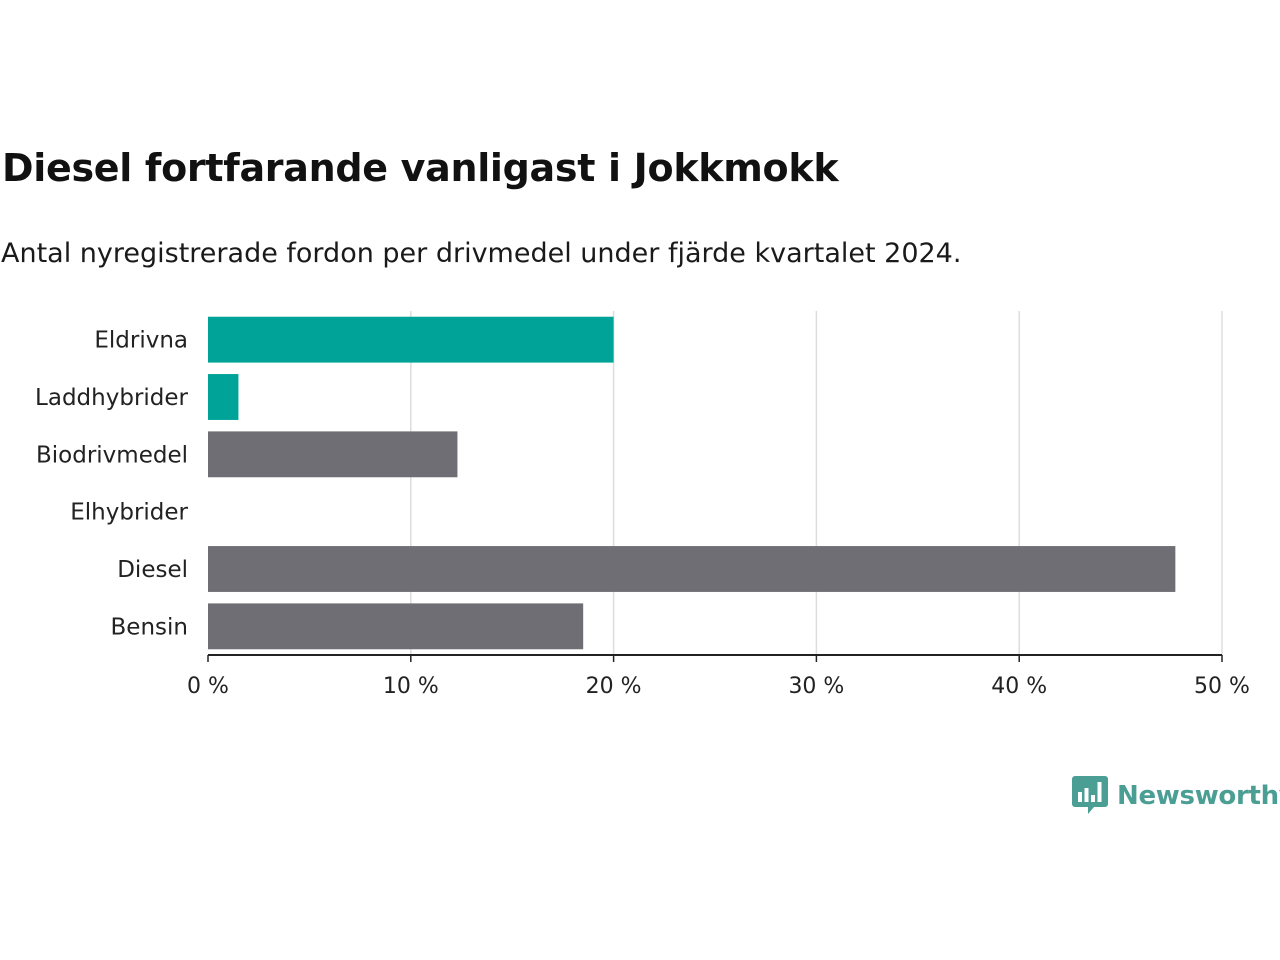  Describe the element at coordinates (411, 339) in the screenshot. I see `bar-eldrivna` at that location.